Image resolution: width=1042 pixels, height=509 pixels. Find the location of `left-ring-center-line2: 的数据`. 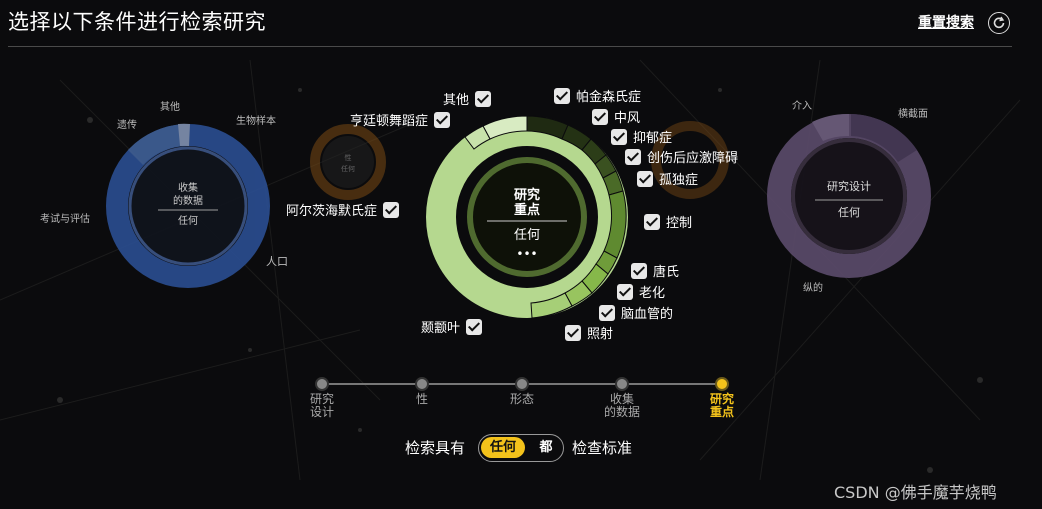

left-ring-center-line2: 的数据 is located at coordinates (188, 200).